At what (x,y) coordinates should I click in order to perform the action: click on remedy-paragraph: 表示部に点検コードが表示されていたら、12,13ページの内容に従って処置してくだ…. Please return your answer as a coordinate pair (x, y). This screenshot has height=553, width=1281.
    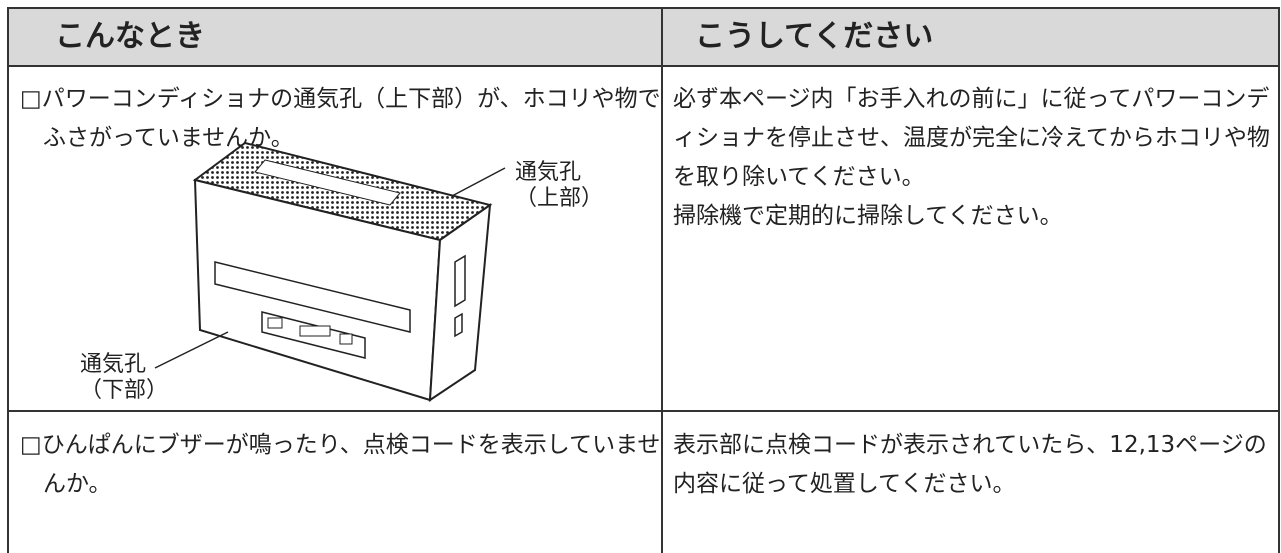
    Looking at the image, I should click on (970, 464).